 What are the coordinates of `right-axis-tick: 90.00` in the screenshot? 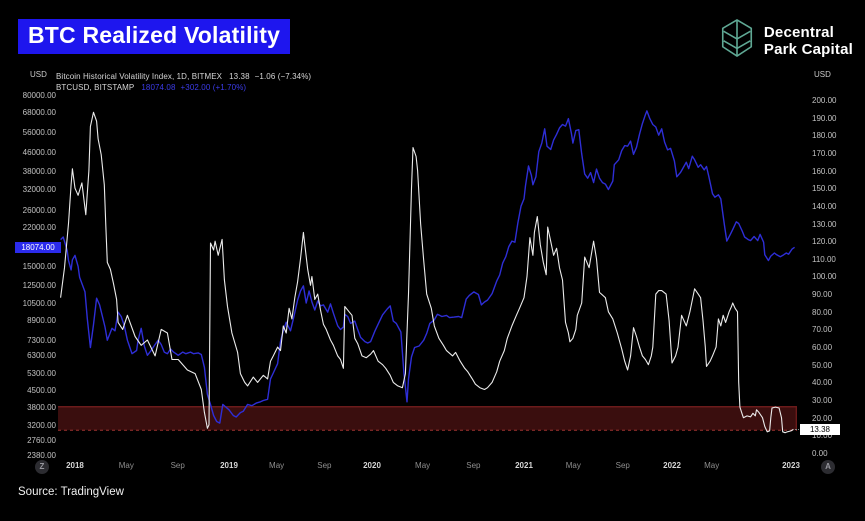 It's located at (822, 295).